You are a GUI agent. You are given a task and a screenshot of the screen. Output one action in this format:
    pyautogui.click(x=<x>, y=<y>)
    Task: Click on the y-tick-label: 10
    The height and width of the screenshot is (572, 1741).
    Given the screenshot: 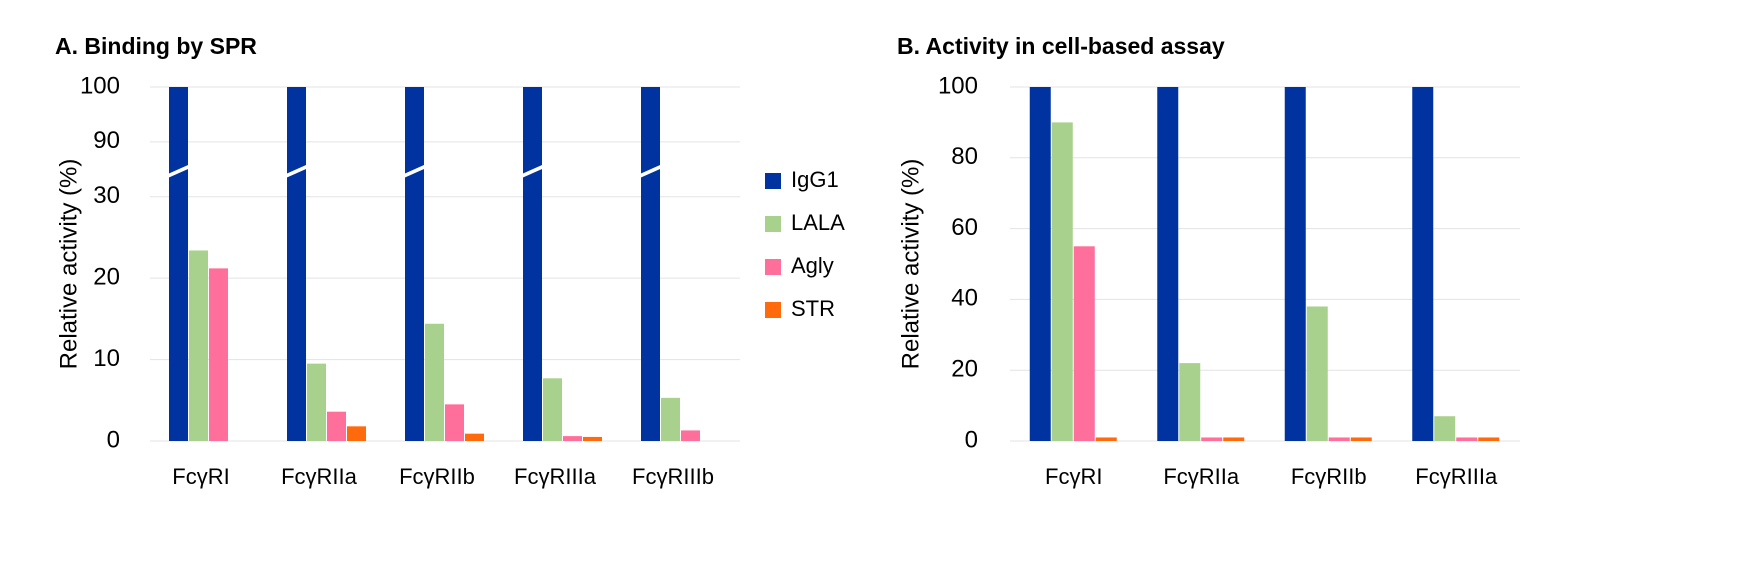 What is the action you would take?
    pyautogui.click(x=106, y=358)
    